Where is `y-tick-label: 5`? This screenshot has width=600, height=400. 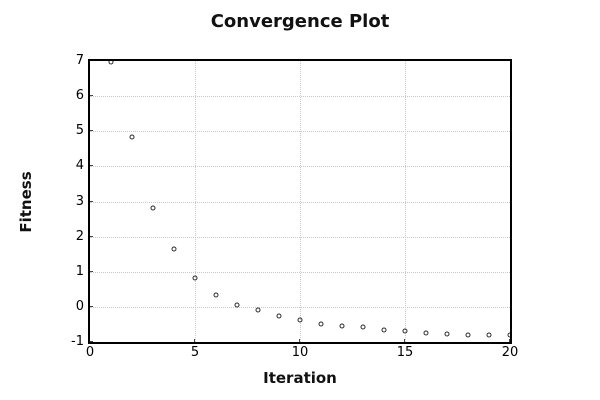 y-tick-label: 5 is located at coordinates (79, 131).